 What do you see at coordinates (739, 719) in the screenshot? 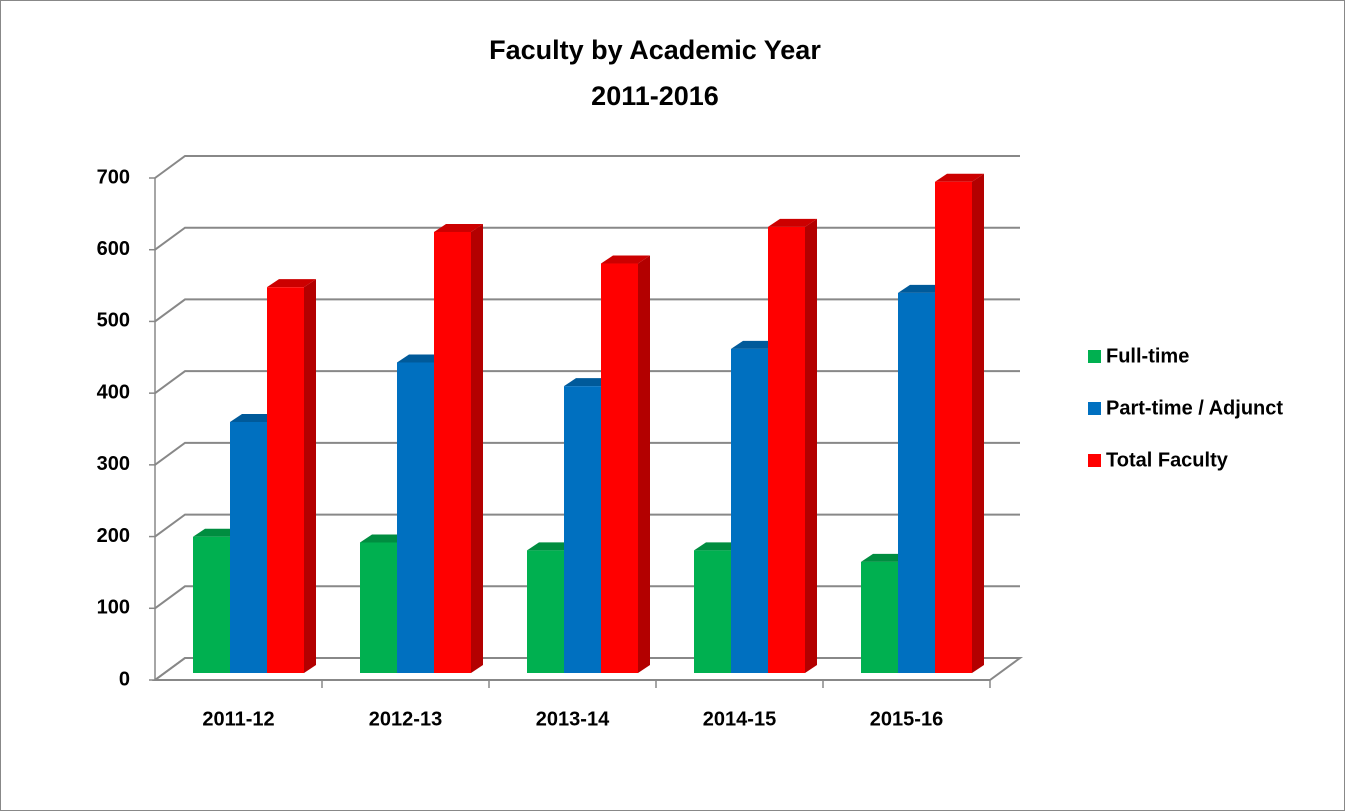
I see `x-tick-label: 2014-15` at bounding box center [739, 719].